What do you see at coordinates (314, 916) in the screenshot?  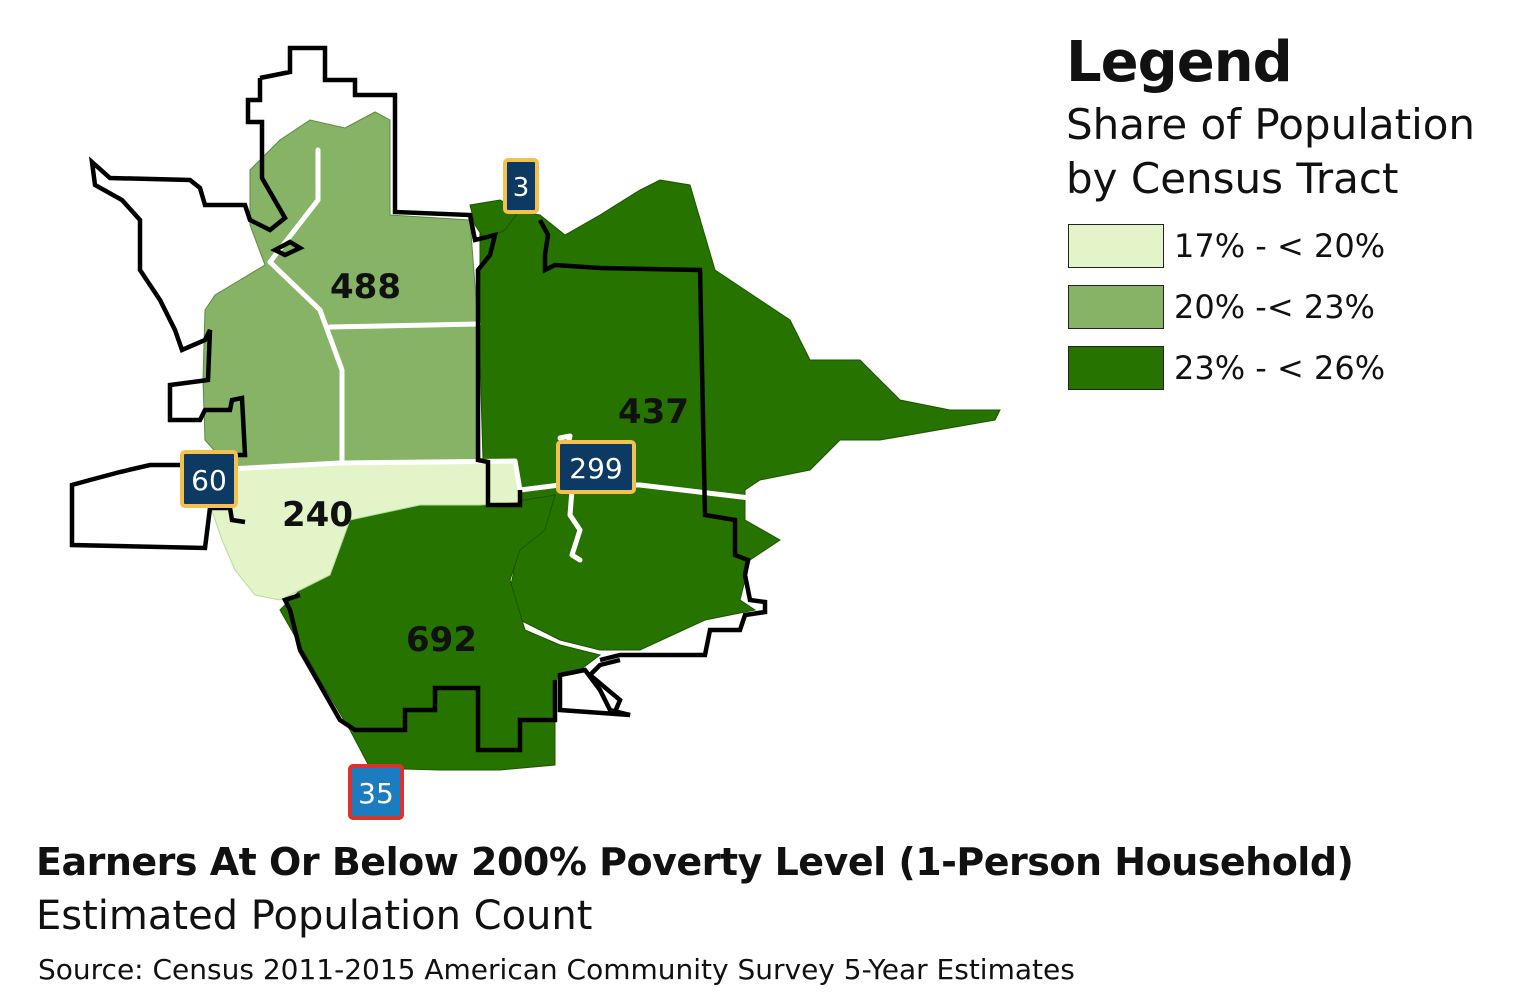 I see `map-subtitle: Estimated Population Count` at bounding box center [314, 916].